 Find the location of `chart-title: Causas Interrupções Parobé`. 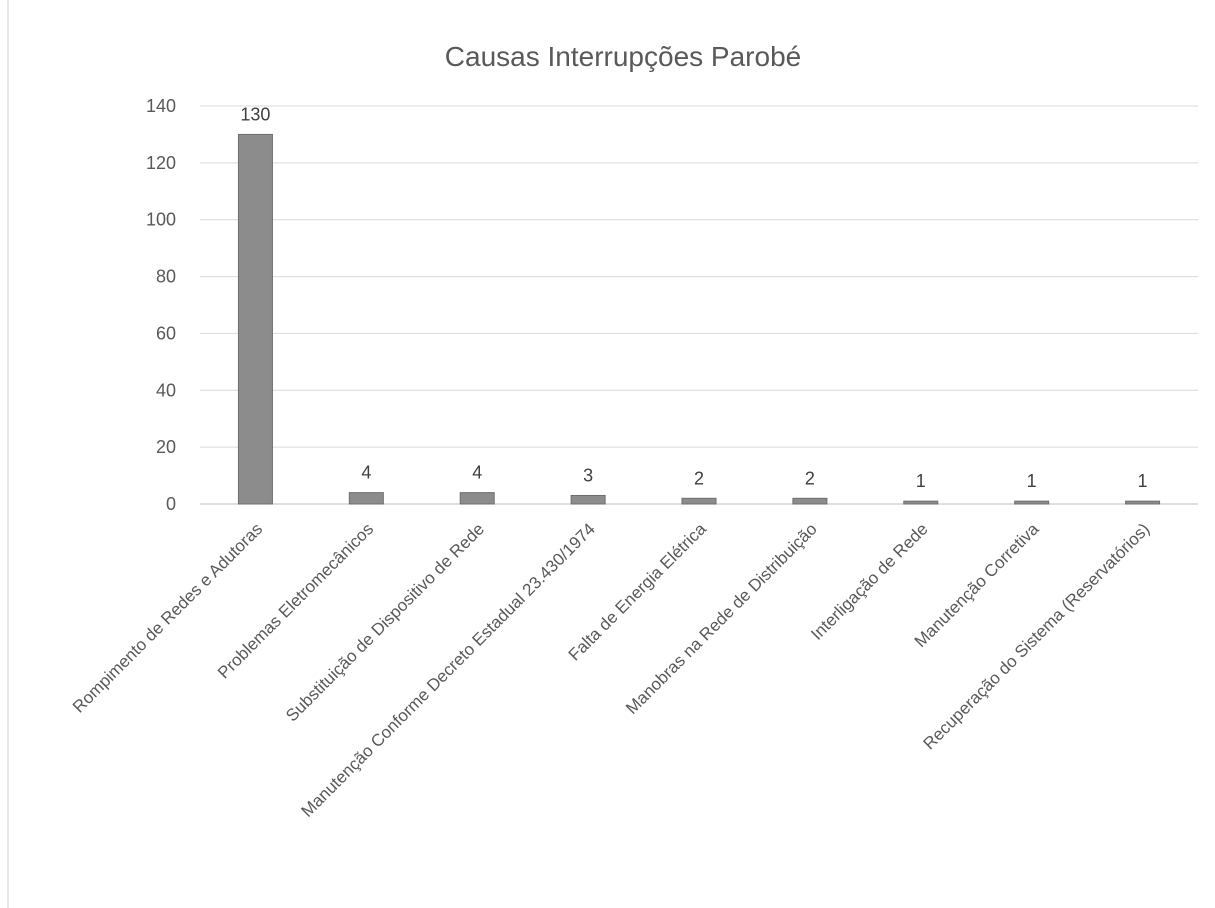

chart-title: Causas Interrupções Parobé is located at coordinates (623, 56).